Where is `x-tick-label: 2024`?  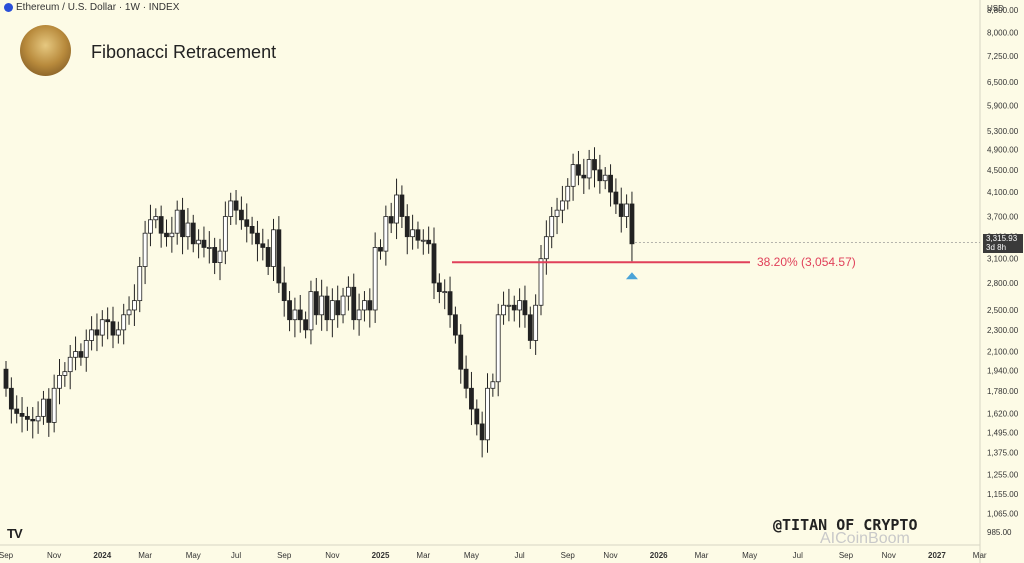 x-tick-label: 2024 is located at coordinates (102, 555).